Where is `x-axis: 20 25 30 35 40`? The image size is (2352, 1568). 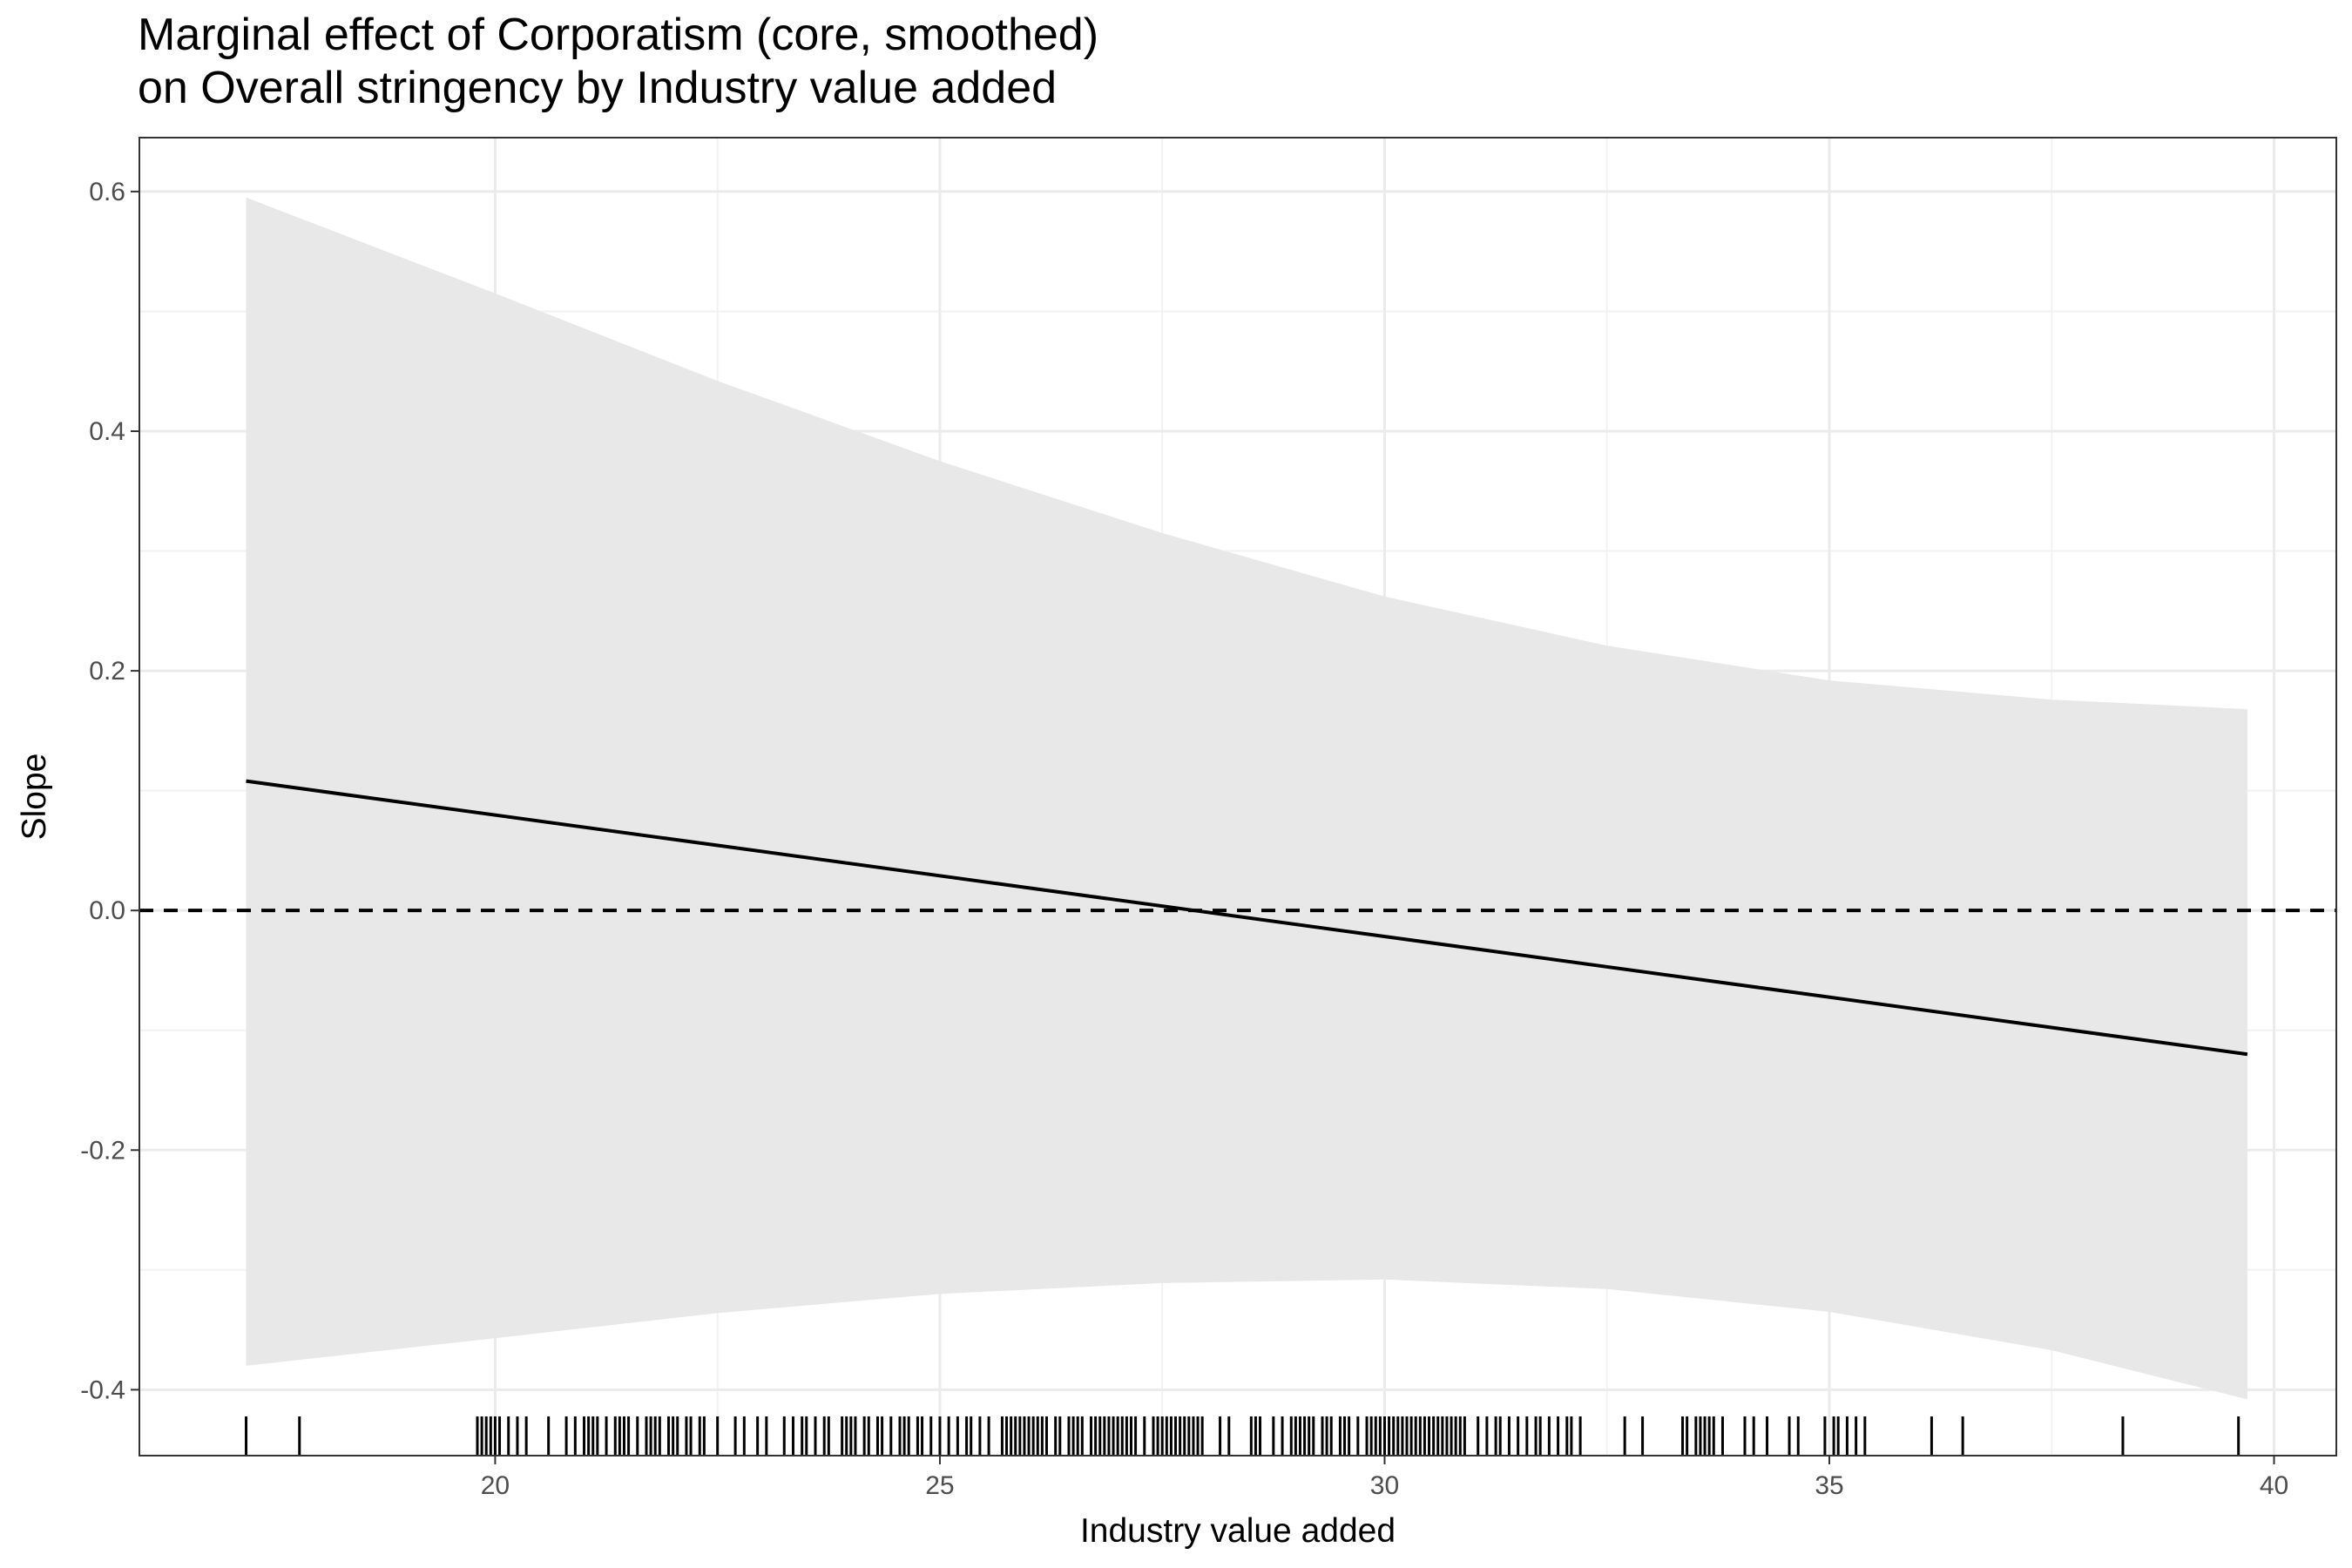
x-axis: 20 25 30 35 40 is located at coordinates (1384, 1478).